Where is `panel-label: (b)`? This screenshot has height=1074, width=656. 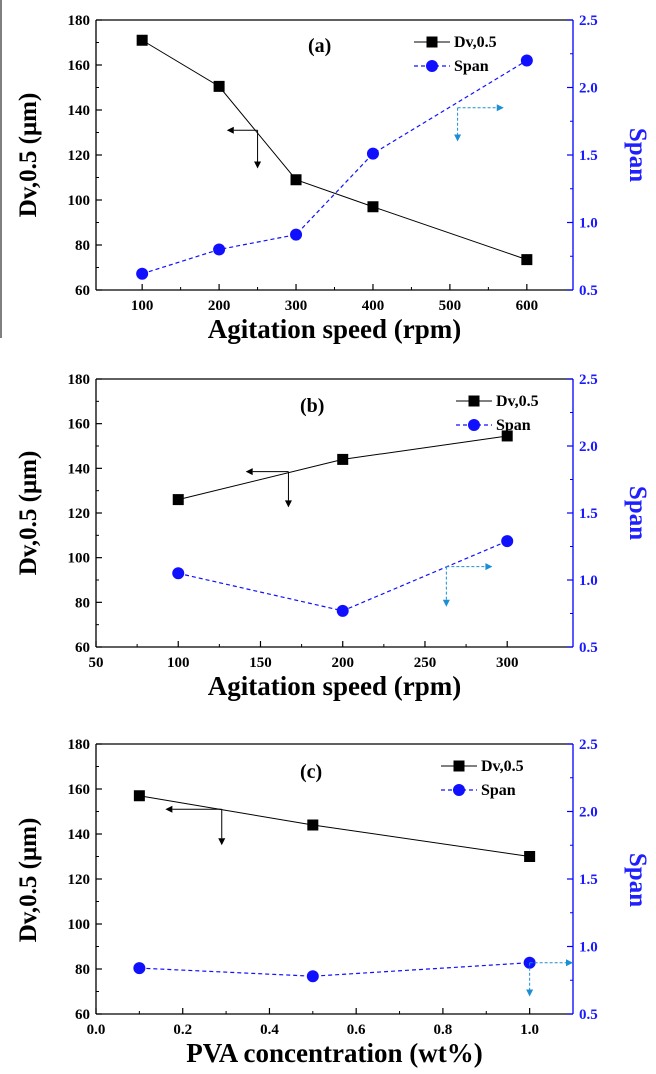
panel-label: (b) is located at coordinates (312, 406).